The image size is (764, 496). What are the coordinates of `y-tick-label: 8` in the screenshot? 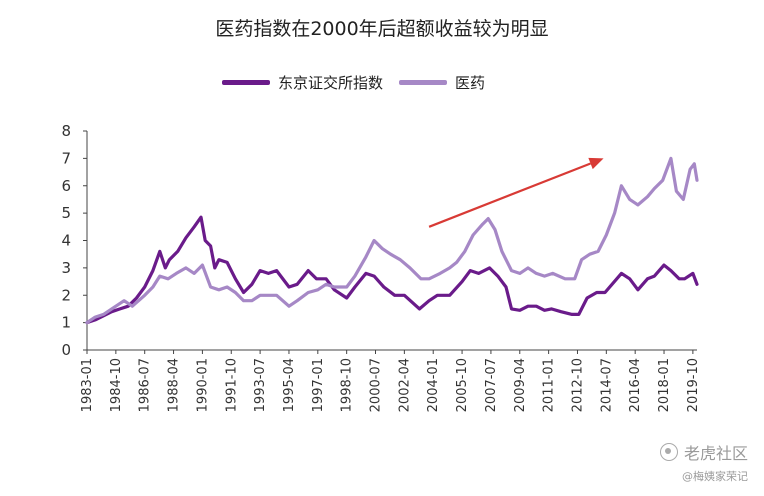 It's located at (66, 131).